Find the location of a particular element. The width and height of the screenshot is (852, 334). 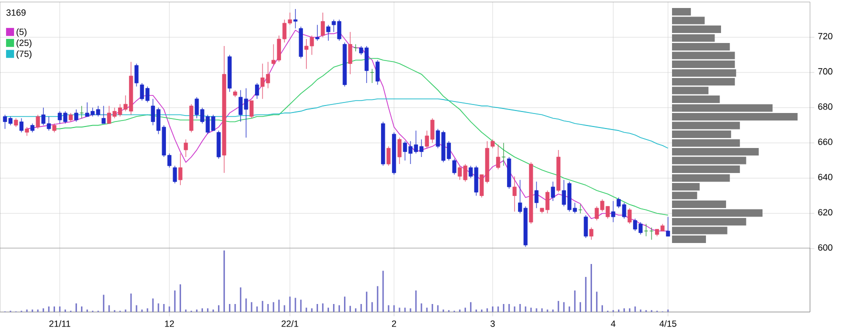

y-tick-label: 720 is located at coordinates (825, 36).